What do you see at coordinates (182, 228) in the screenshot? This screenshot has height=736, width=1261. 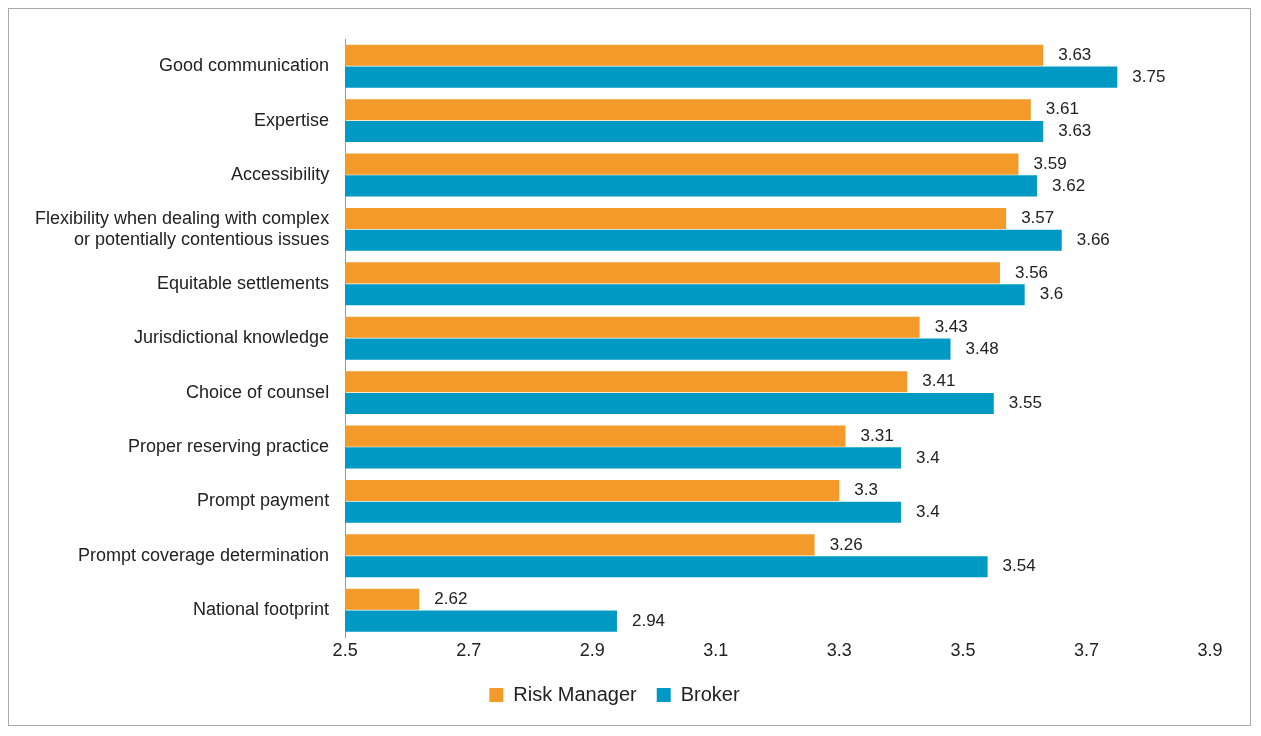 I see `y-tick-label: Flexibility when dealing with complex or potentially contentious issues` at bounding box center [182, 228].